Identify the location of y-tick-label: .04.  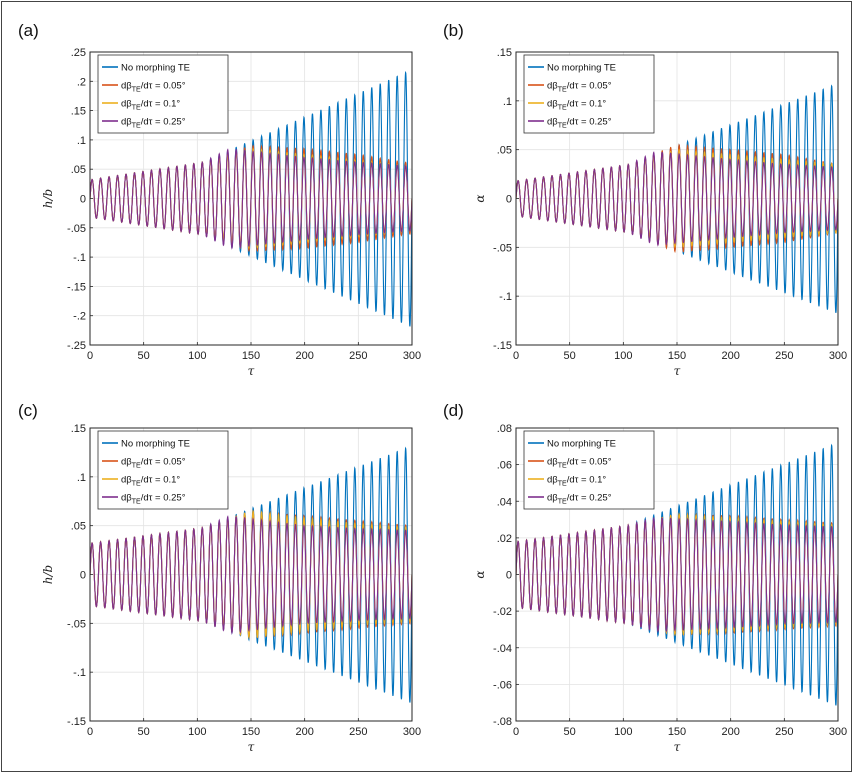
(504, 502).